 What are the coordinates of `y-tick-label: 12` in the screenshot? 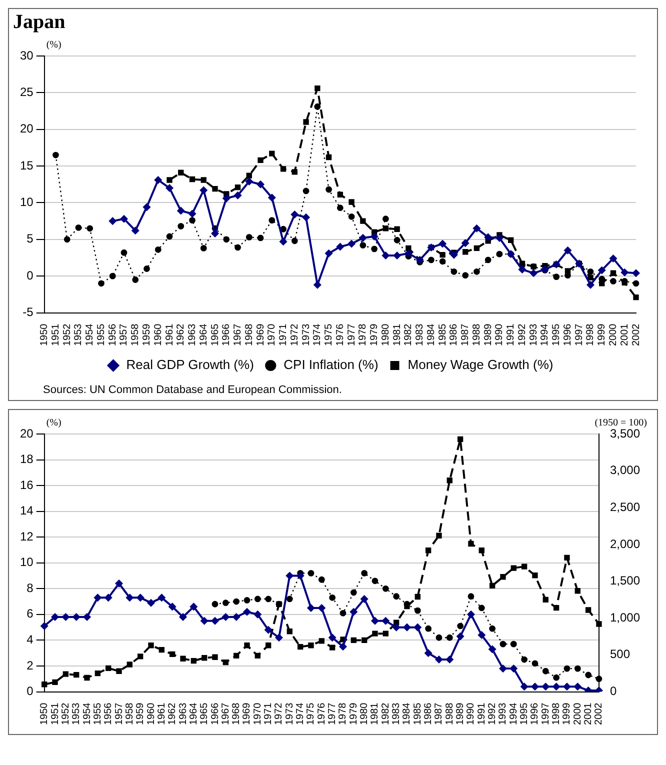 It's located at (27, 536).